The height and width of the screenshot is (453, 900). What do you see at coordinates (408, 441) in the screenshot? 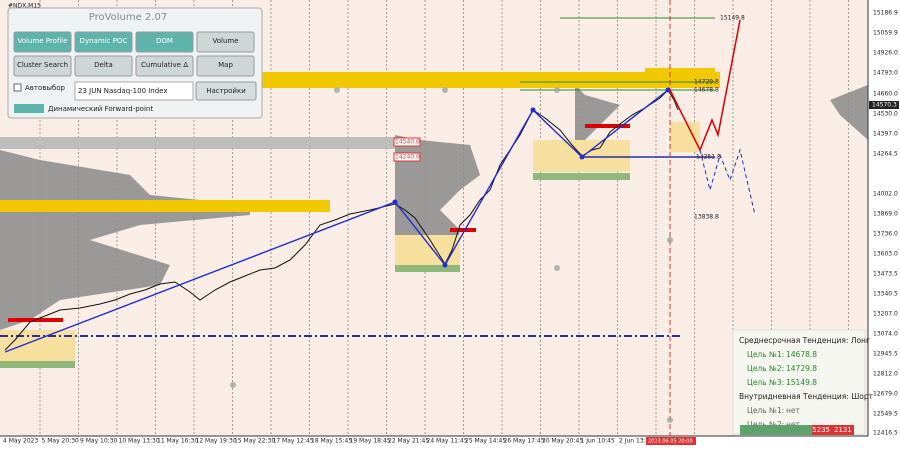
I see `time-label: 22 May 21:45` at bounding box center [408, 441].